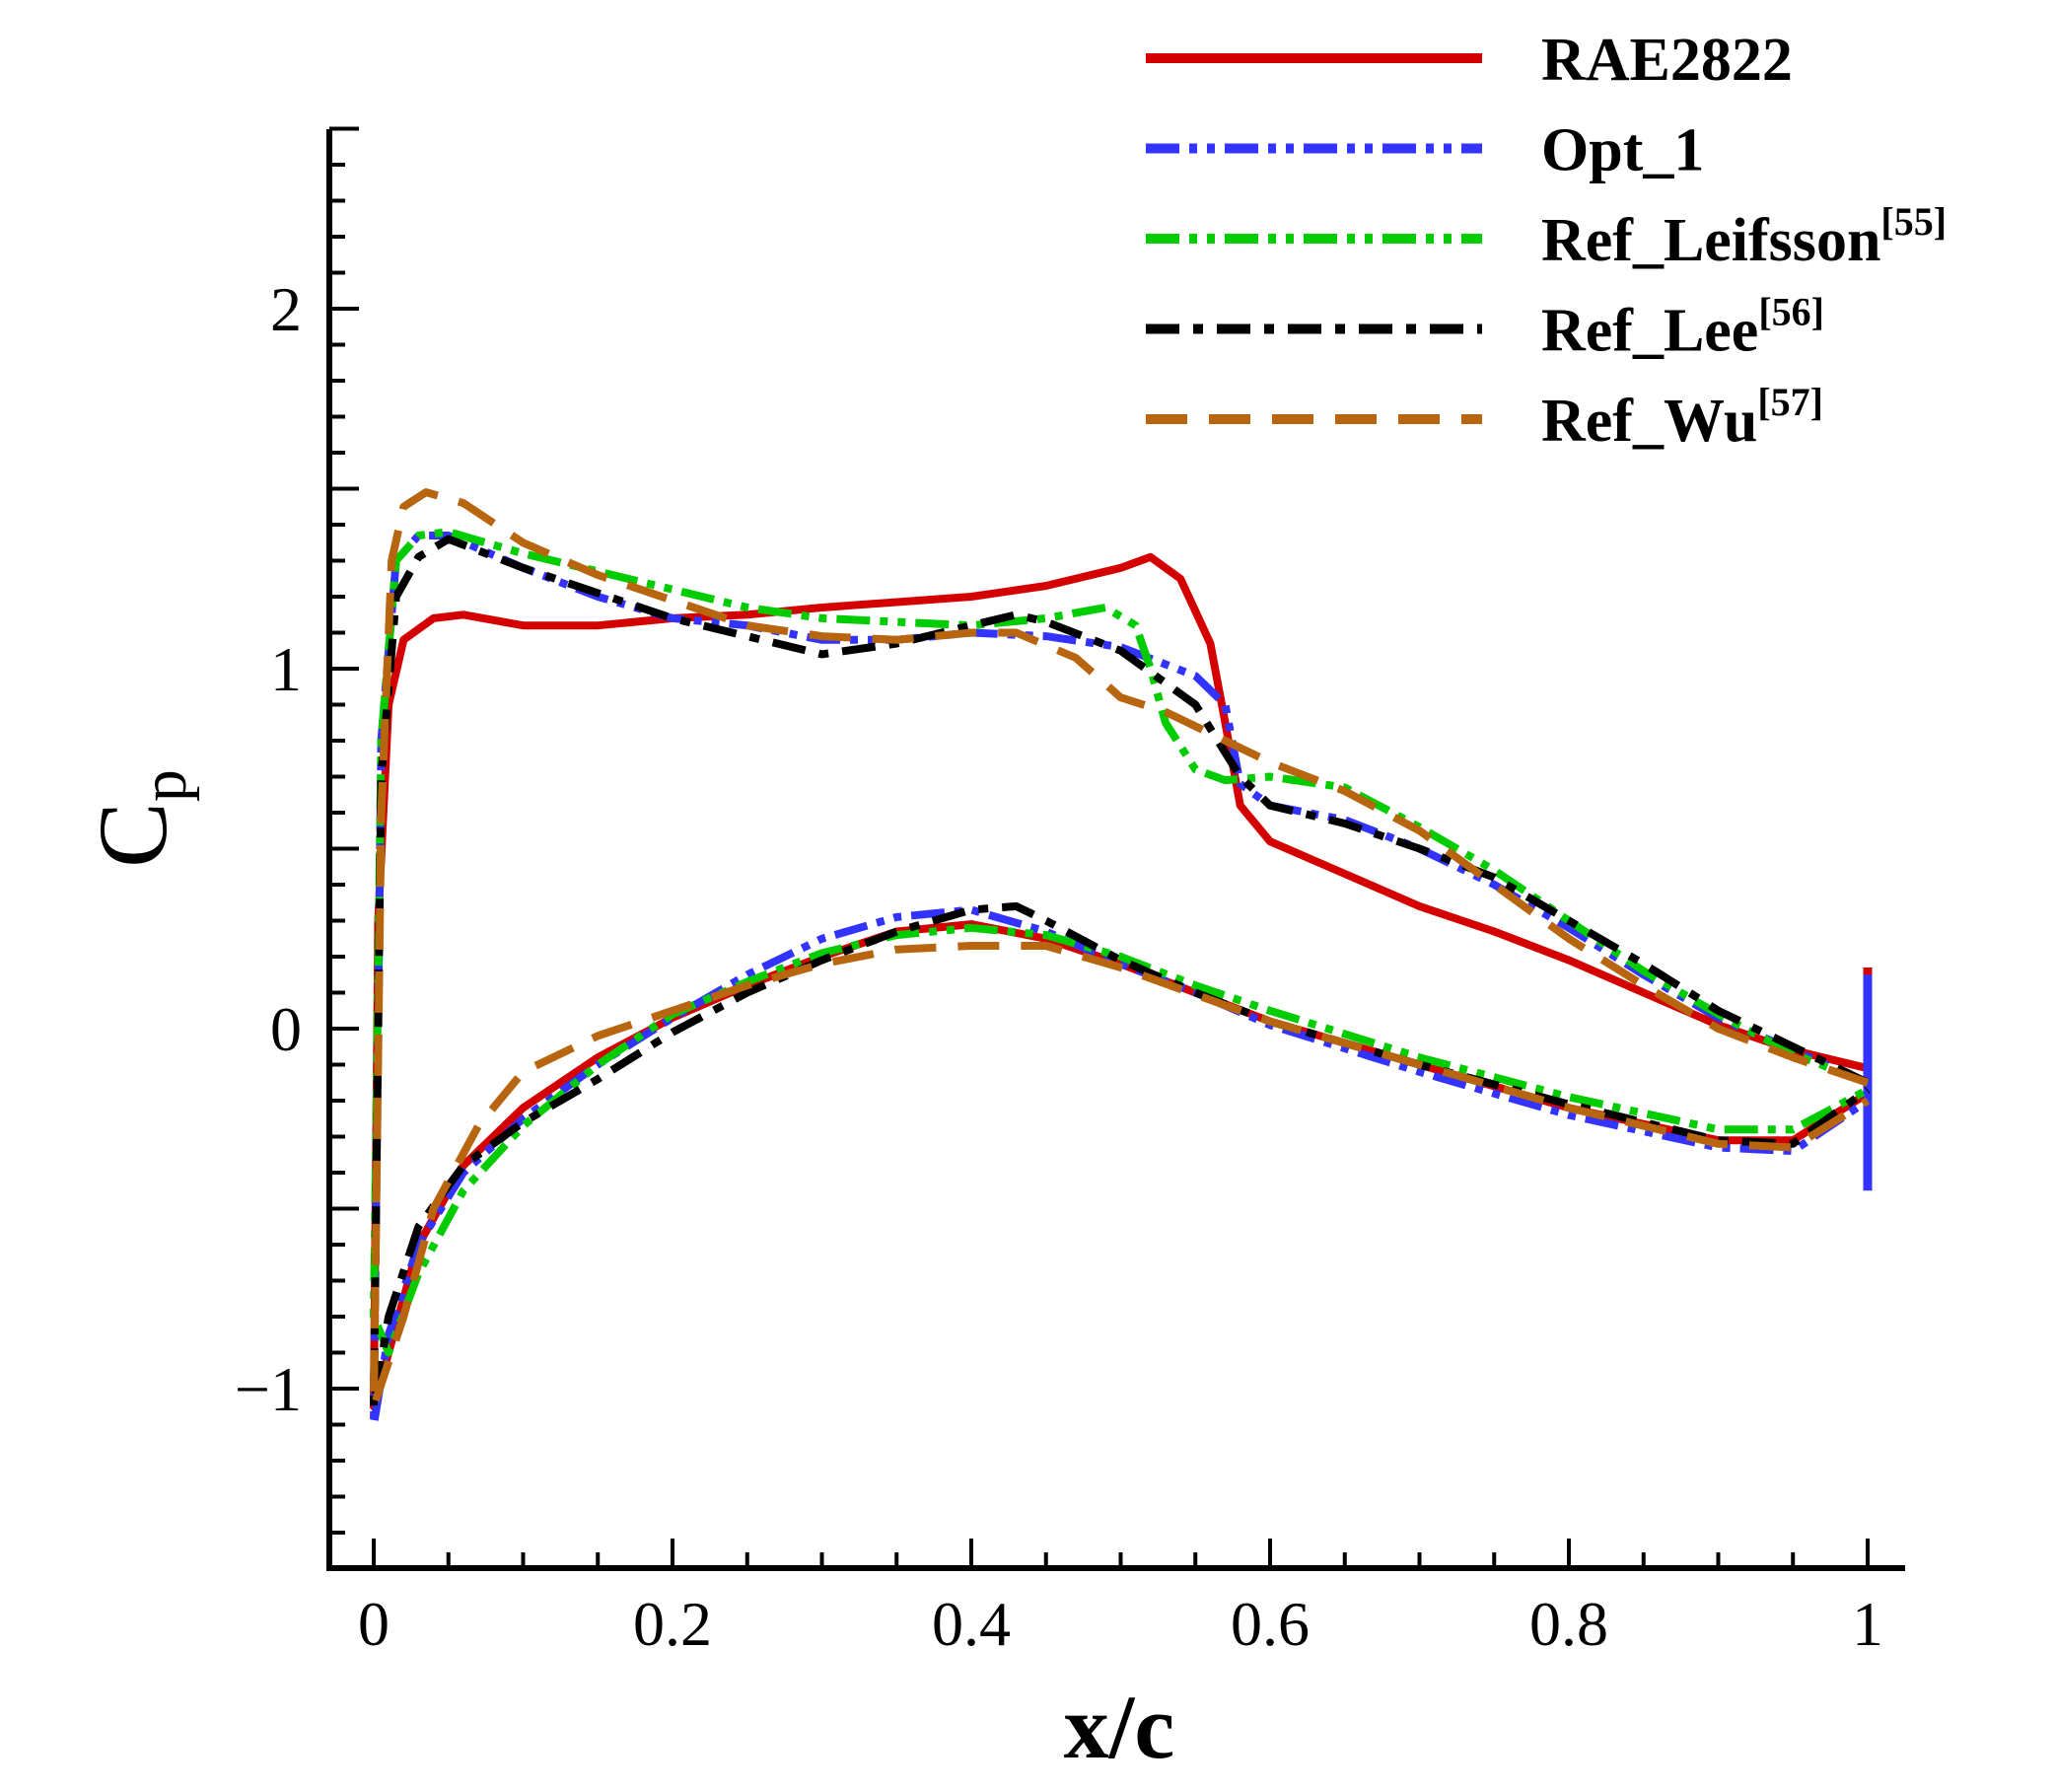 This screenshot has width=2055, height=1792. What do you see at coordinates (1425, 150) in the screenshot?
I see `legend-item: Opt_1` at bounding box center [1425, 150].